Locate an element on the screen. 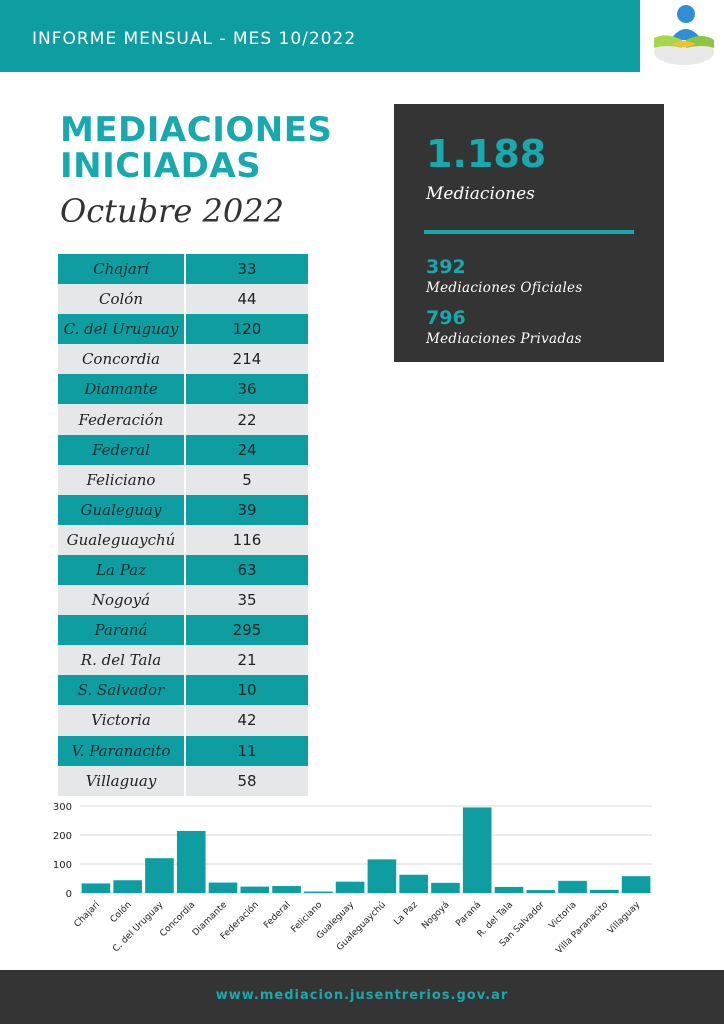 The height and width of the screenshot is (1024, 724). department-name: V. Paranacito is located at coordinates (121, 750).